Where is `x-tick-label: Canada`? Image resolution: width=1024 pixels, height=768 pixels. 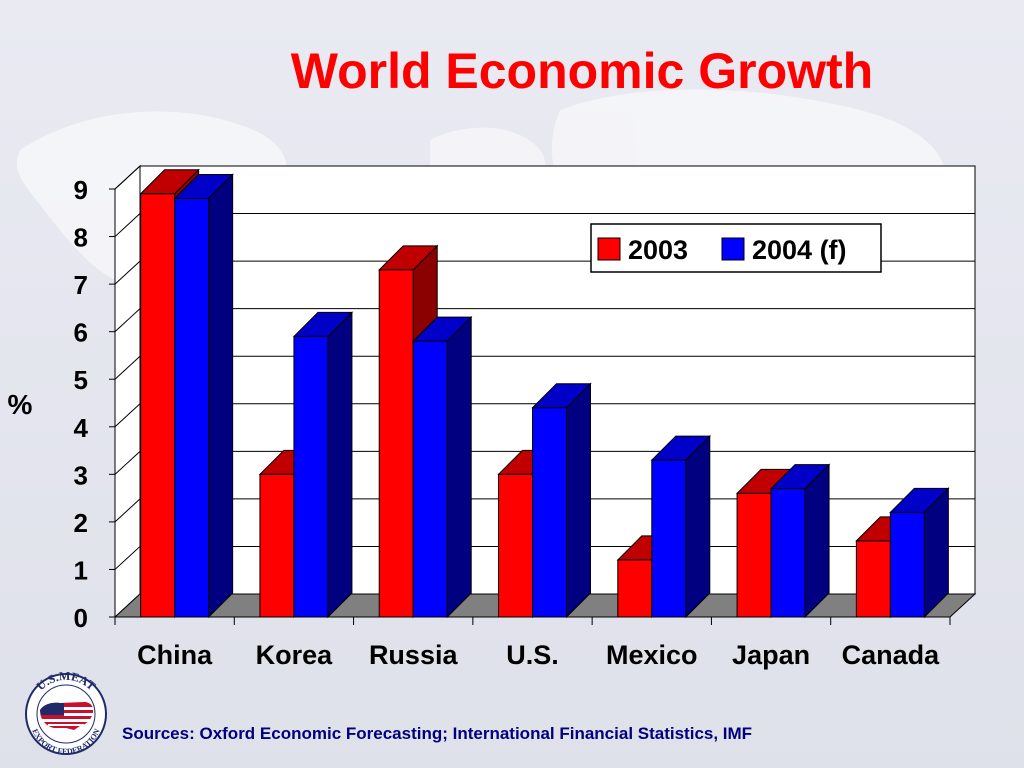 x-tick-label: Canada is located at coordinates (891, 655).